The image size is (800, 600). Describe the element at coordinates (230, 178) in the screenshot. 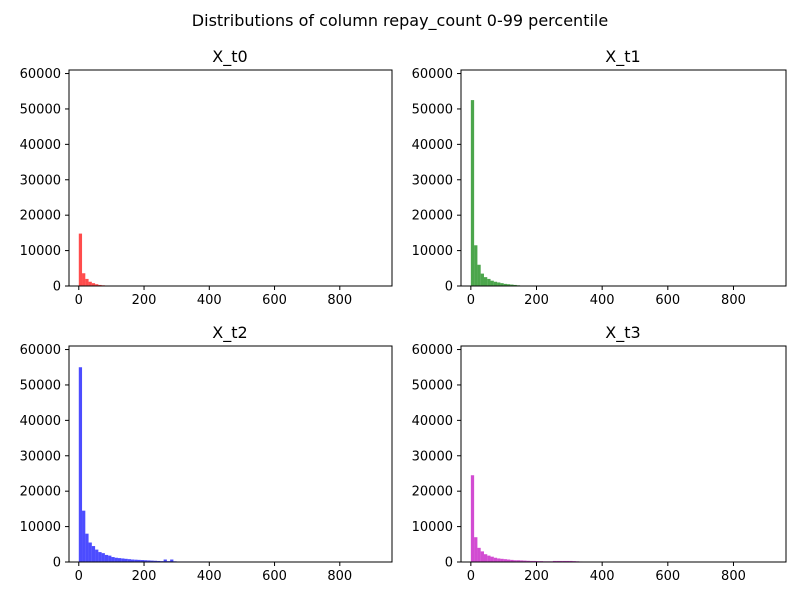

I see `axes-frame-x-t0` at that location.